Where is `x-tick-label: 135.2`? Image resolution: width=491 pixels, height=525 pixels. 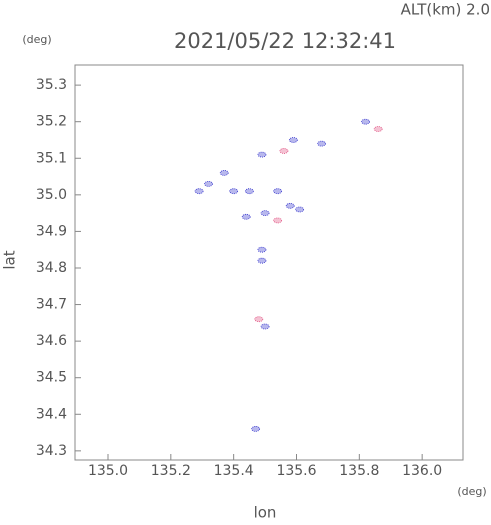 x-tick-label: 135.2 is located at coordinates (171, 471).